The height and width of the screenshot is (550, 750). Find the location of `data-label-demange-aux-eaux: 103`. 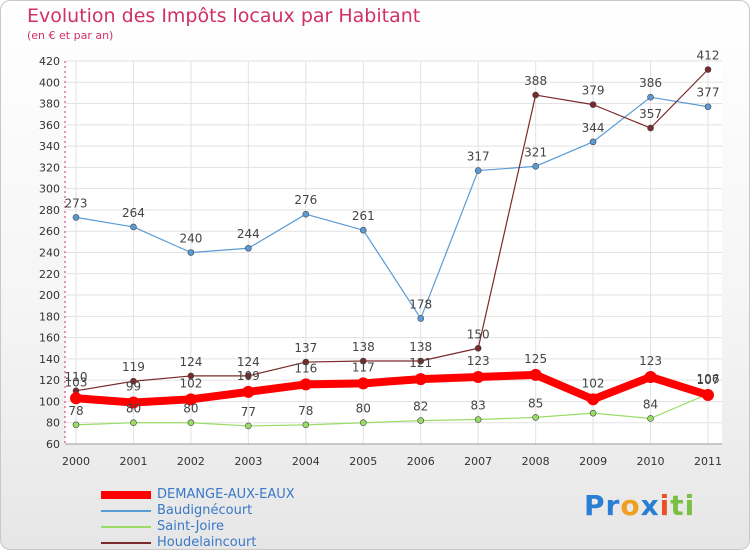

data-label-demange-aux-eaux: 103 is located at coordinates (76, 382).